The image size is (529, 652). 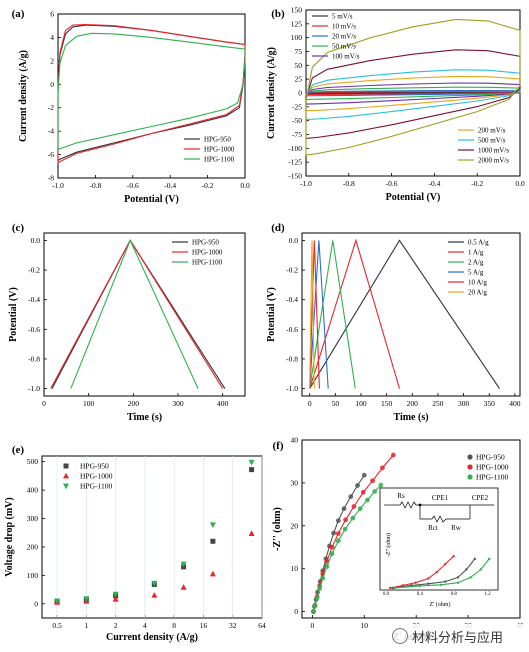 I want to click on y-tick-label: 300, so click(x=33, y=518).